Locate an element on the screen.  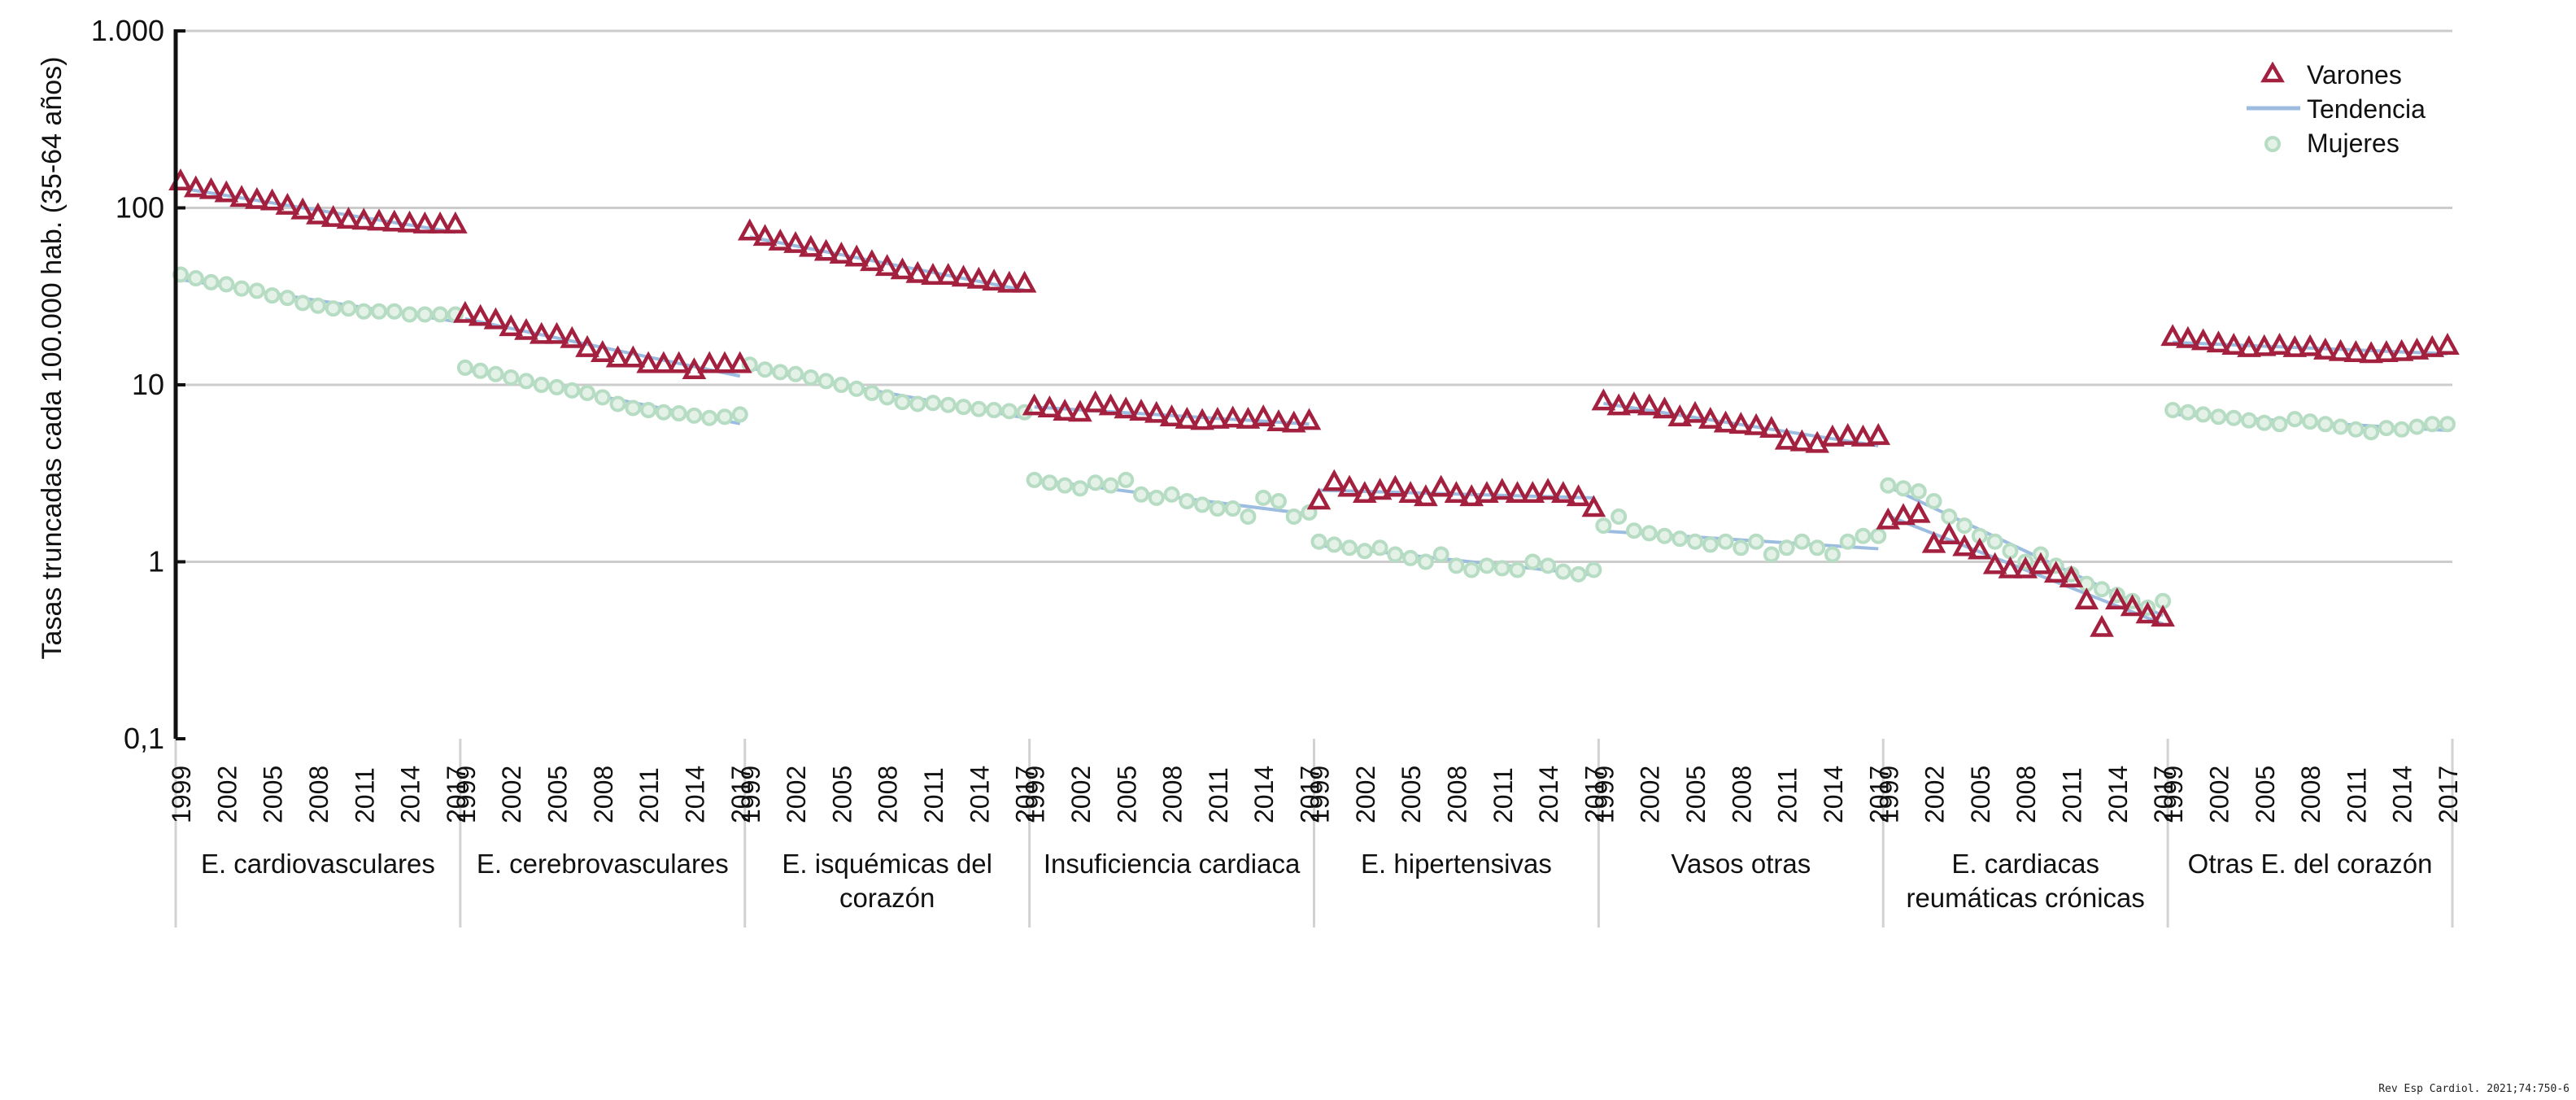
y-tick-label: 1 is located at coordinates (156, 561).